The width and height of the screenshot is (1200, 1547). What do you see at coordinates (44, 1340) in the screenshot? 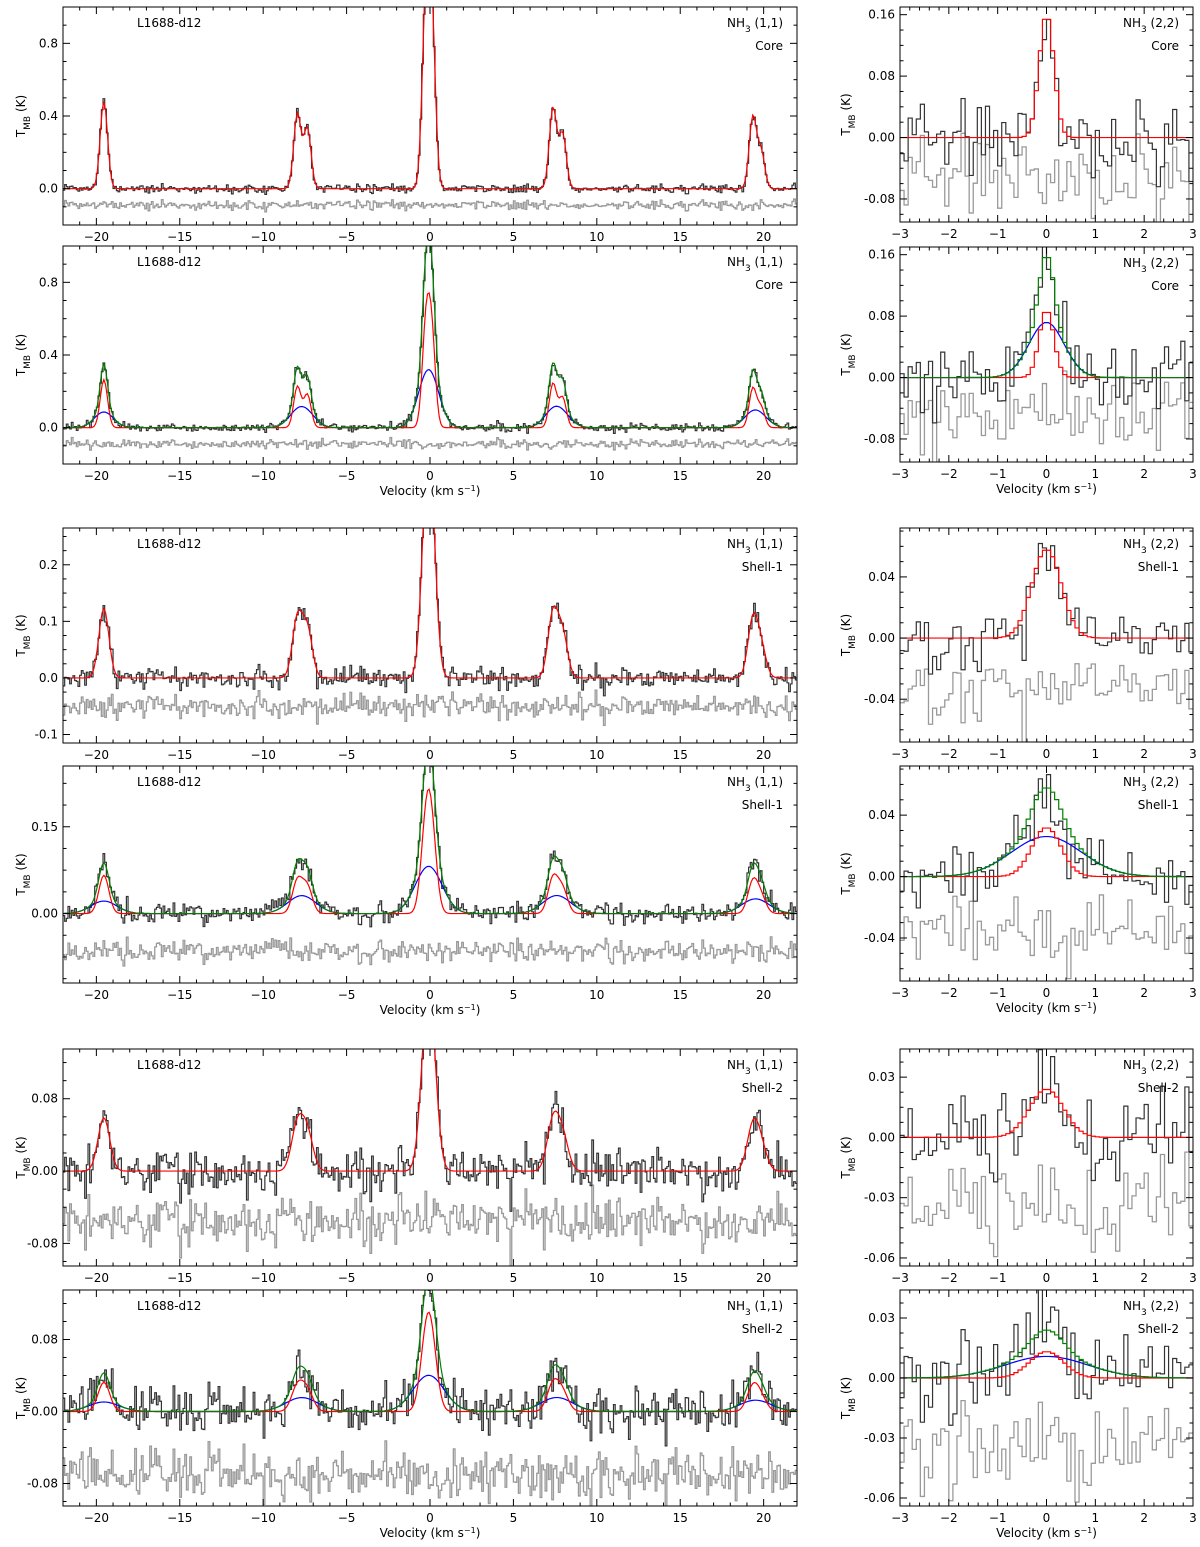
I see `y-tick-label: 0.08` at bounding box center [44, 1340].